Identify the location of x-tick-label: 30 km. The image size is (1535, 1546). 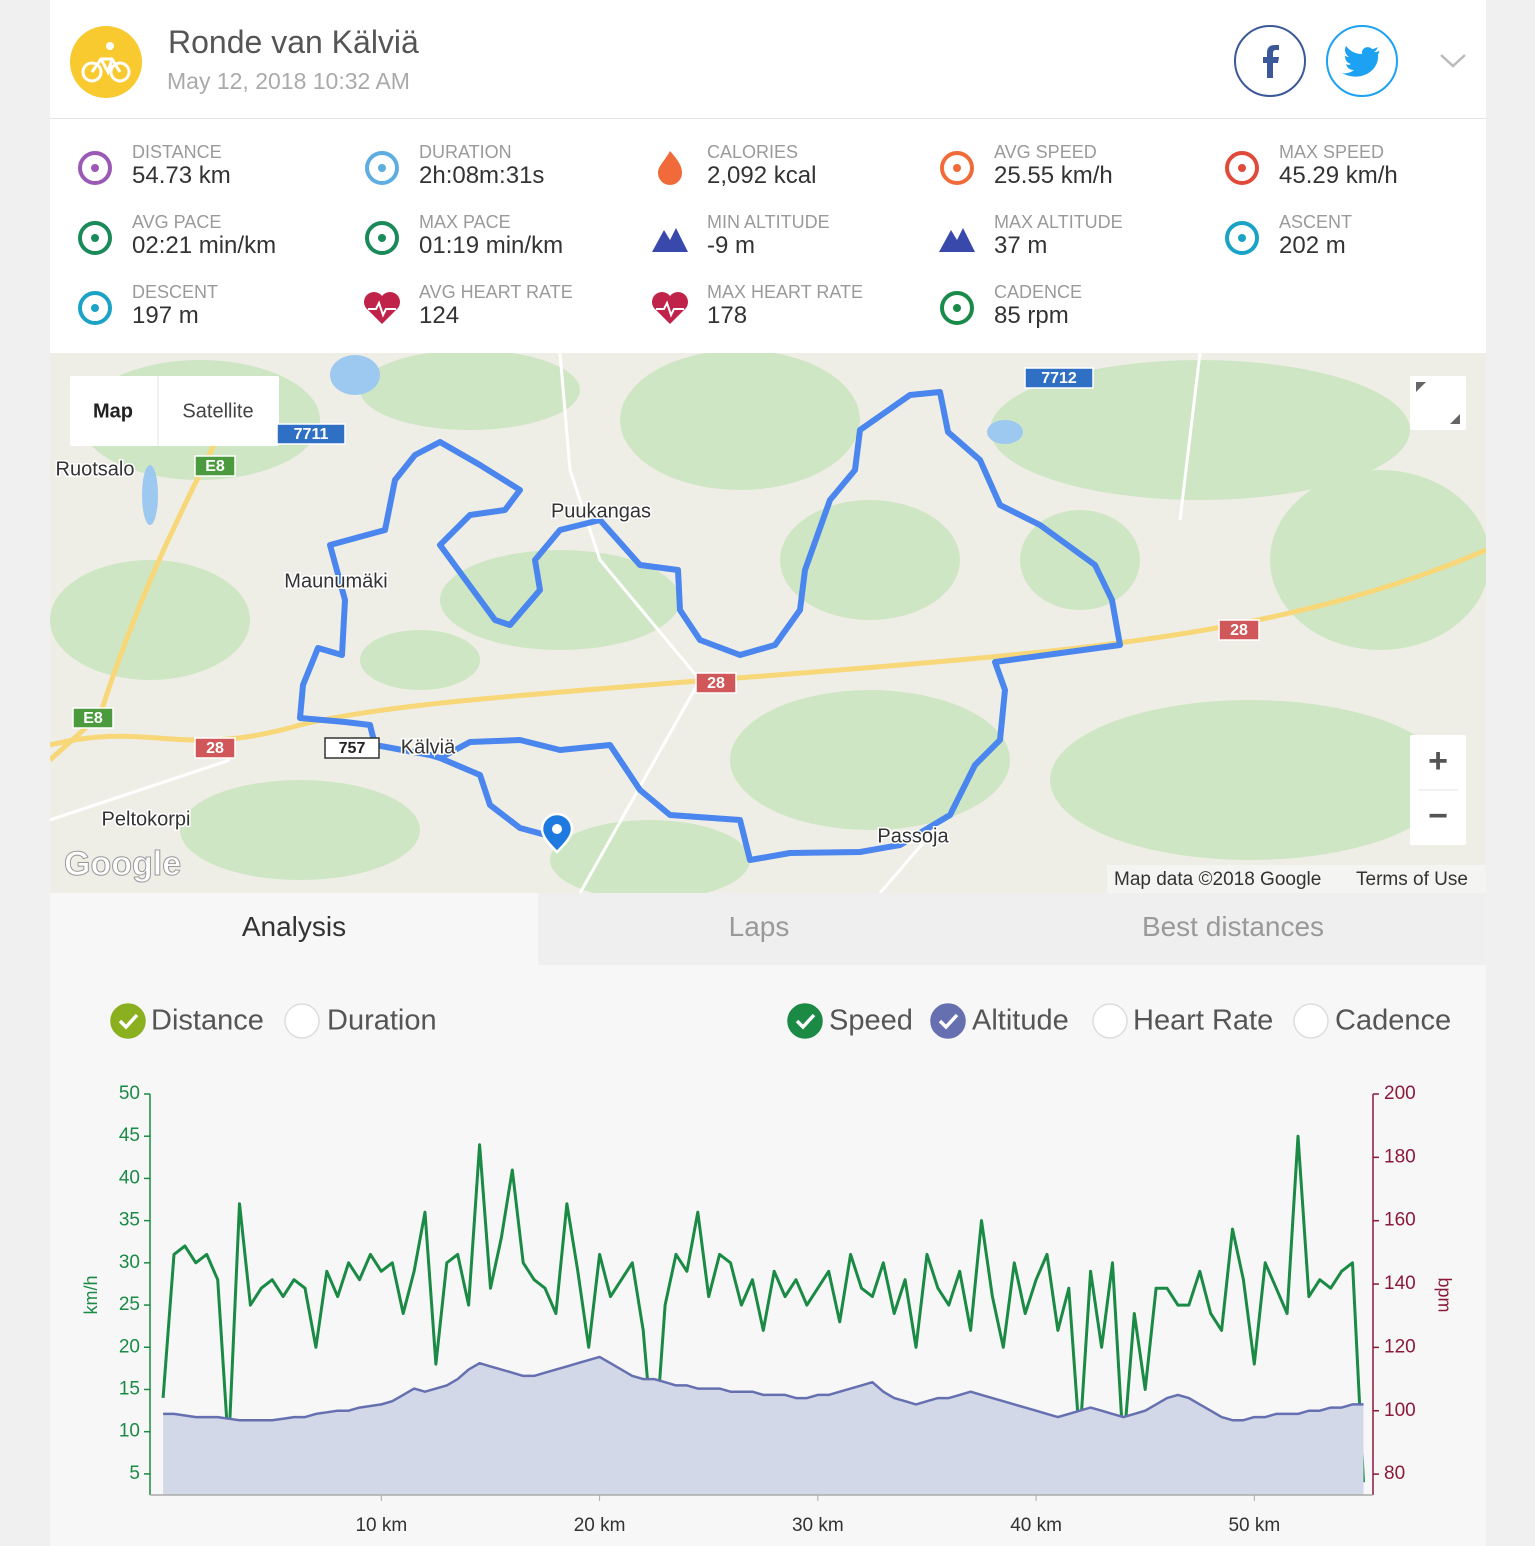
(818, 1525).